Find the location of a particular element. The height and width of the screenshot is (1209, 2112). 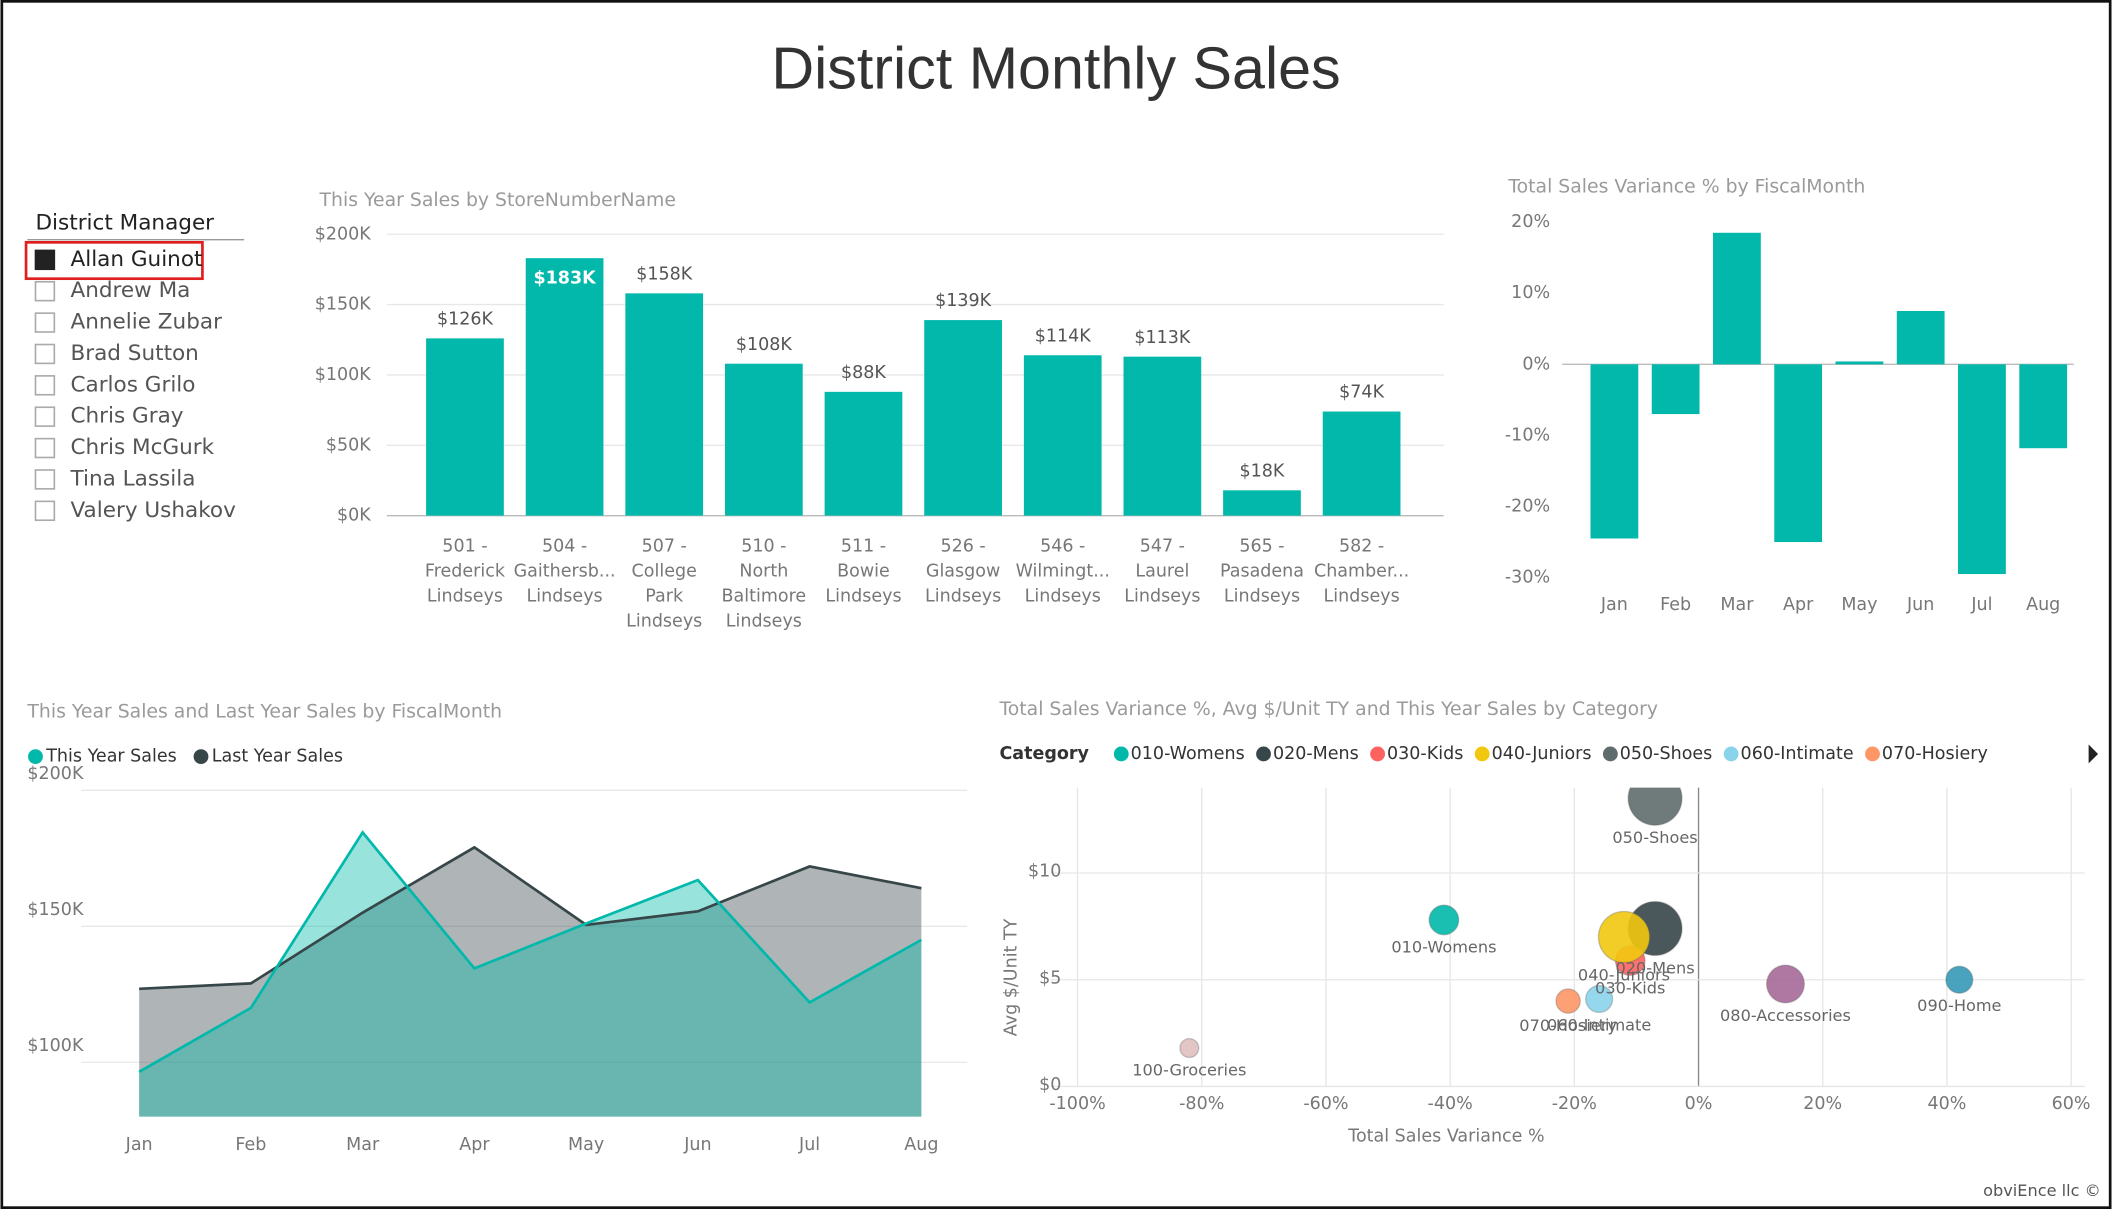

slicer-label: Annelie Zubar is located at coordinates (146, 322).